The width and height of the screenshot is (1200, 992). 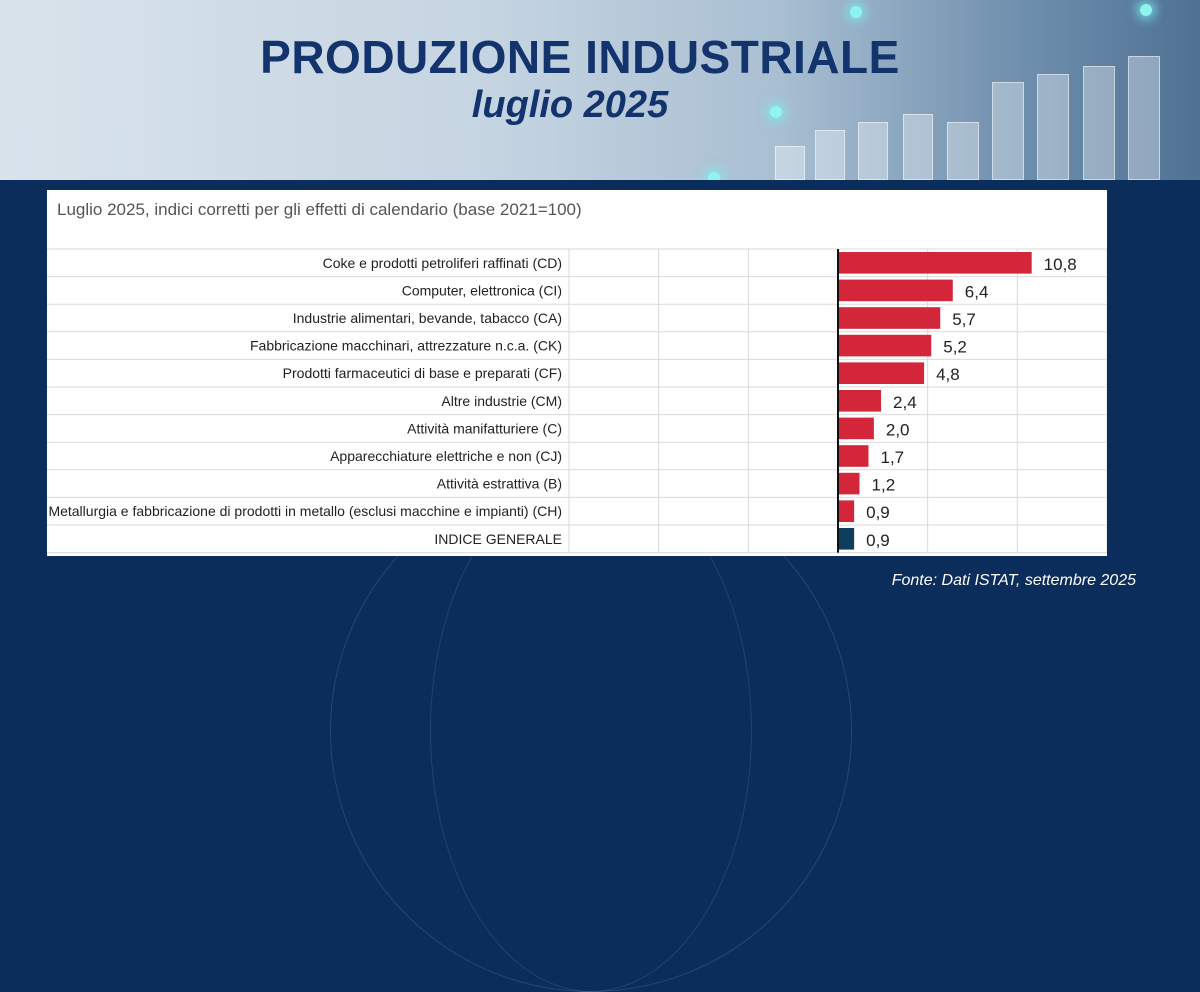 What do you see at coordinates (482, 290) in the screenshot?
I see `category-label: Computer, elettronica (CI)` at bounding box center [482, 290].